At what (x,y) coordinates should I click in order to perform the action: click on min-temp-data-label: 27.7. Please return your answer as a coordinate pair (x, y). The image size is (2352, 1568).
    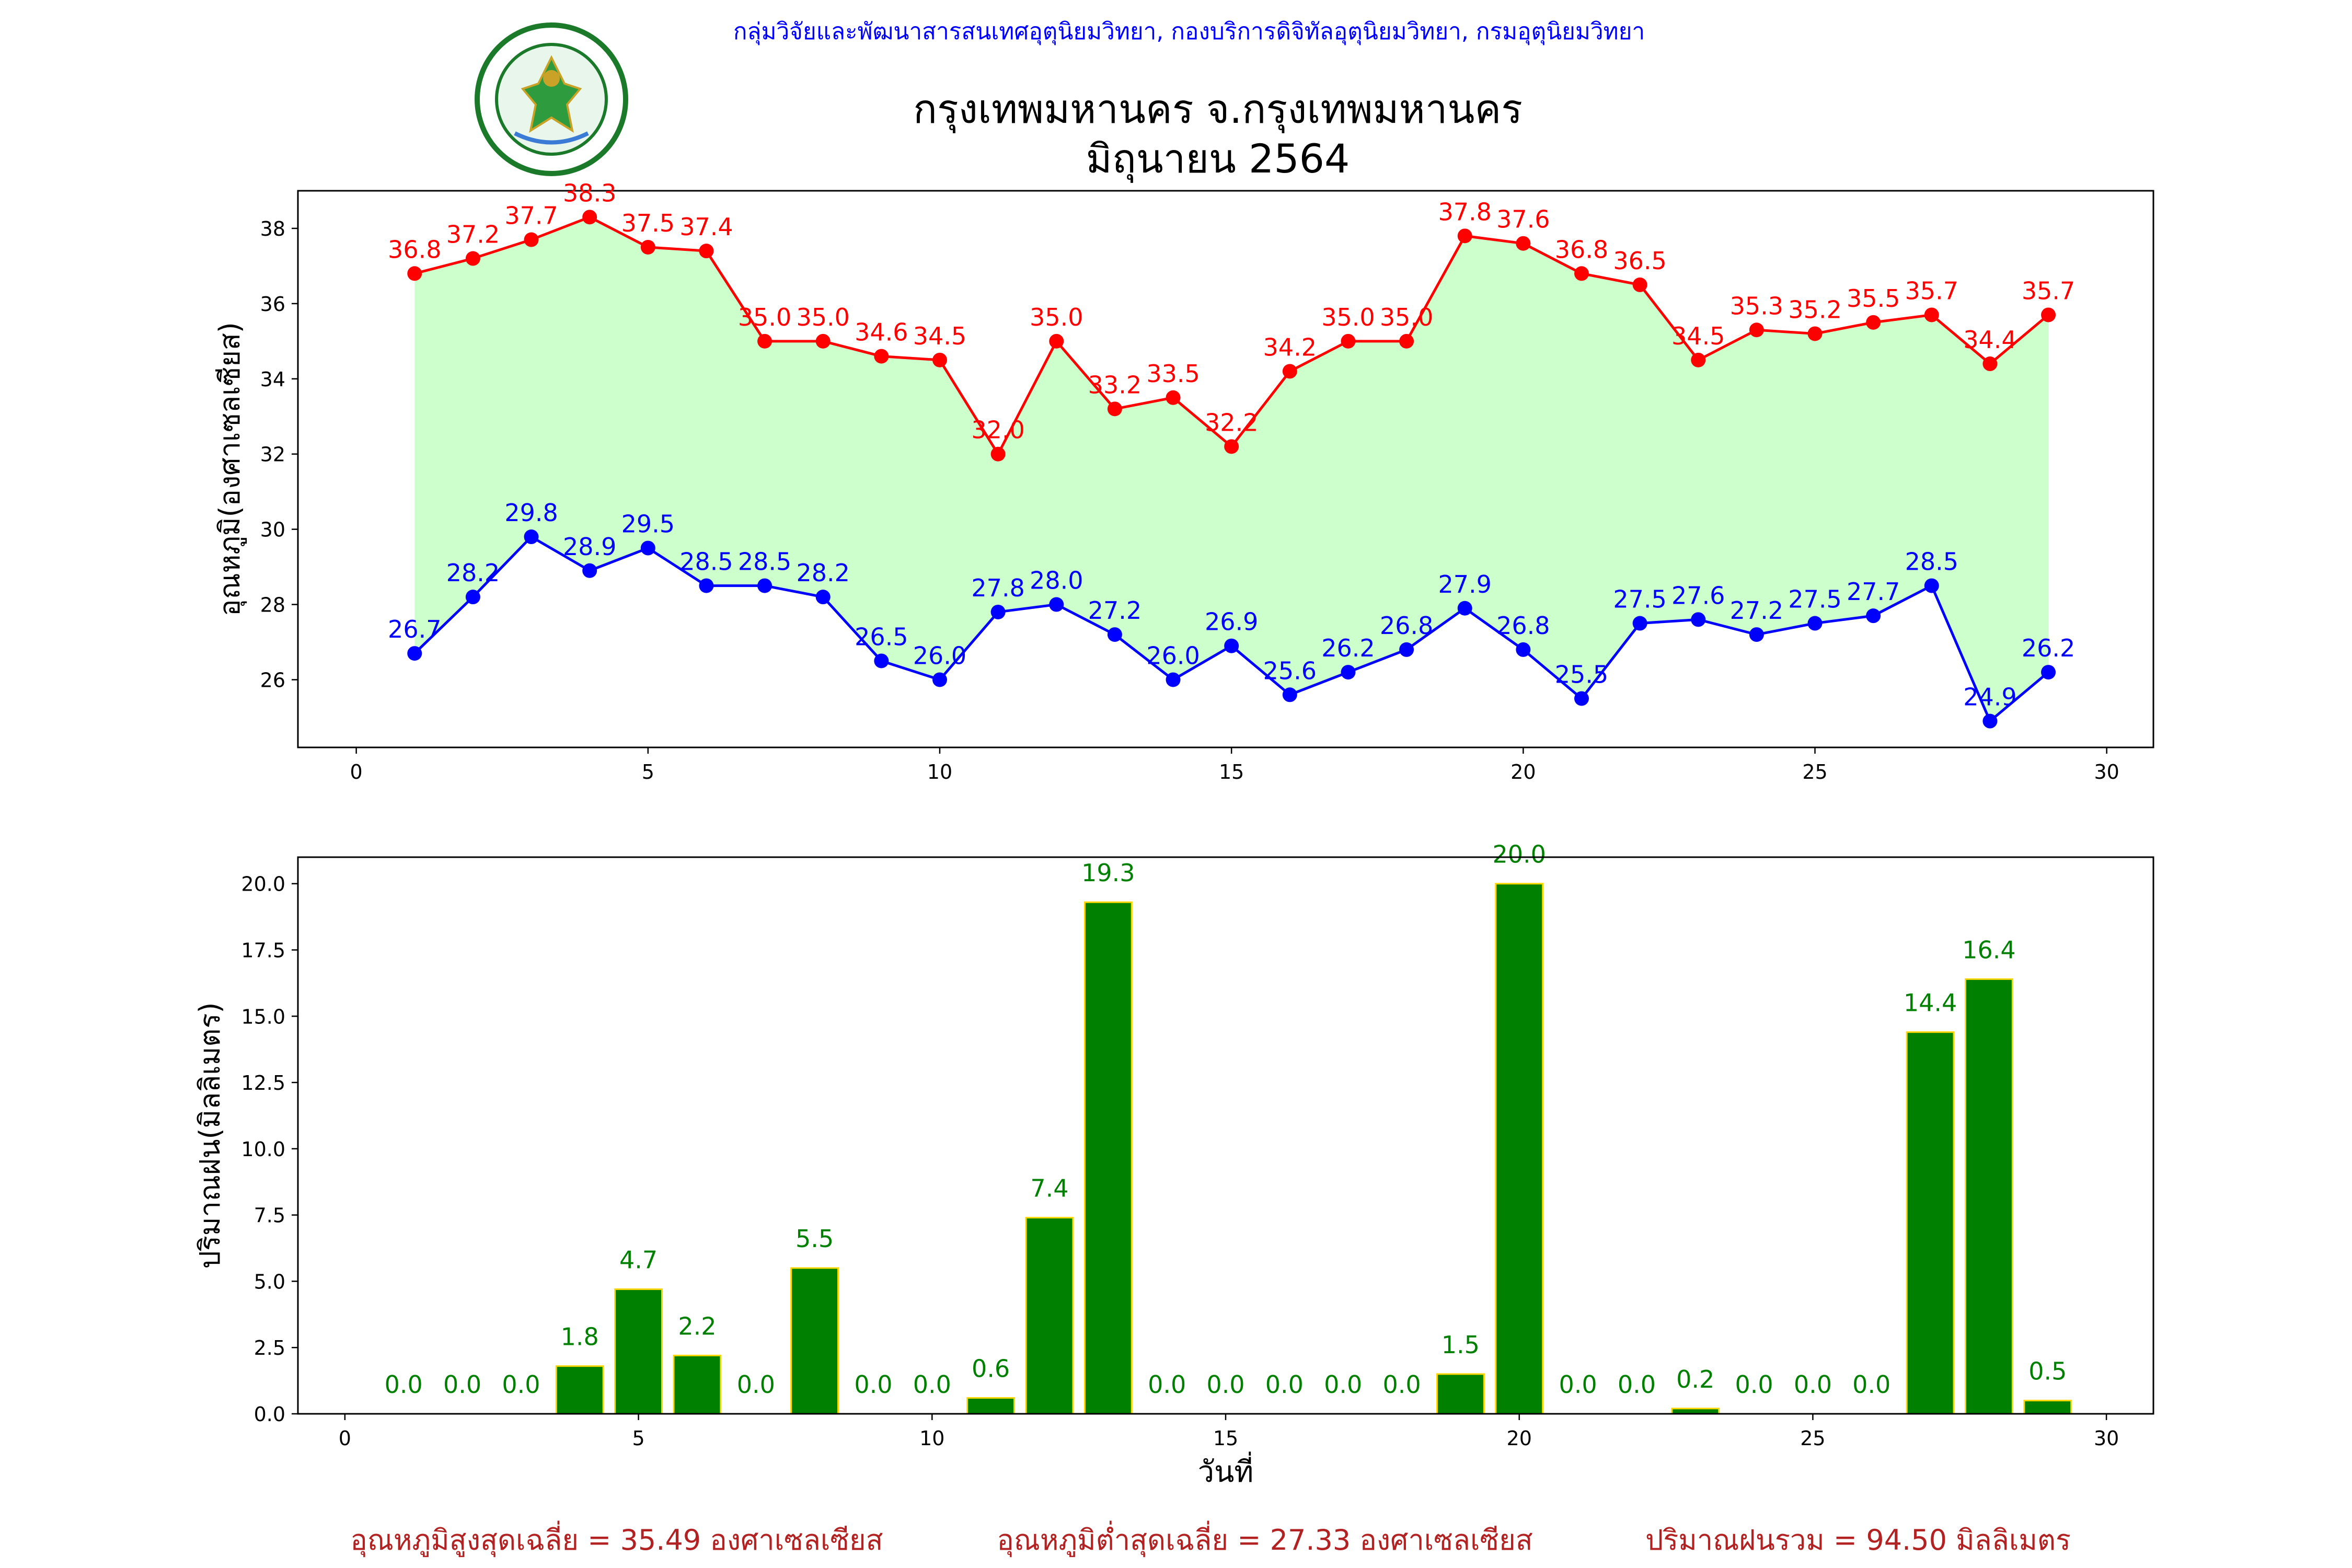
    Looking at the image, I should click on (1873, 592).